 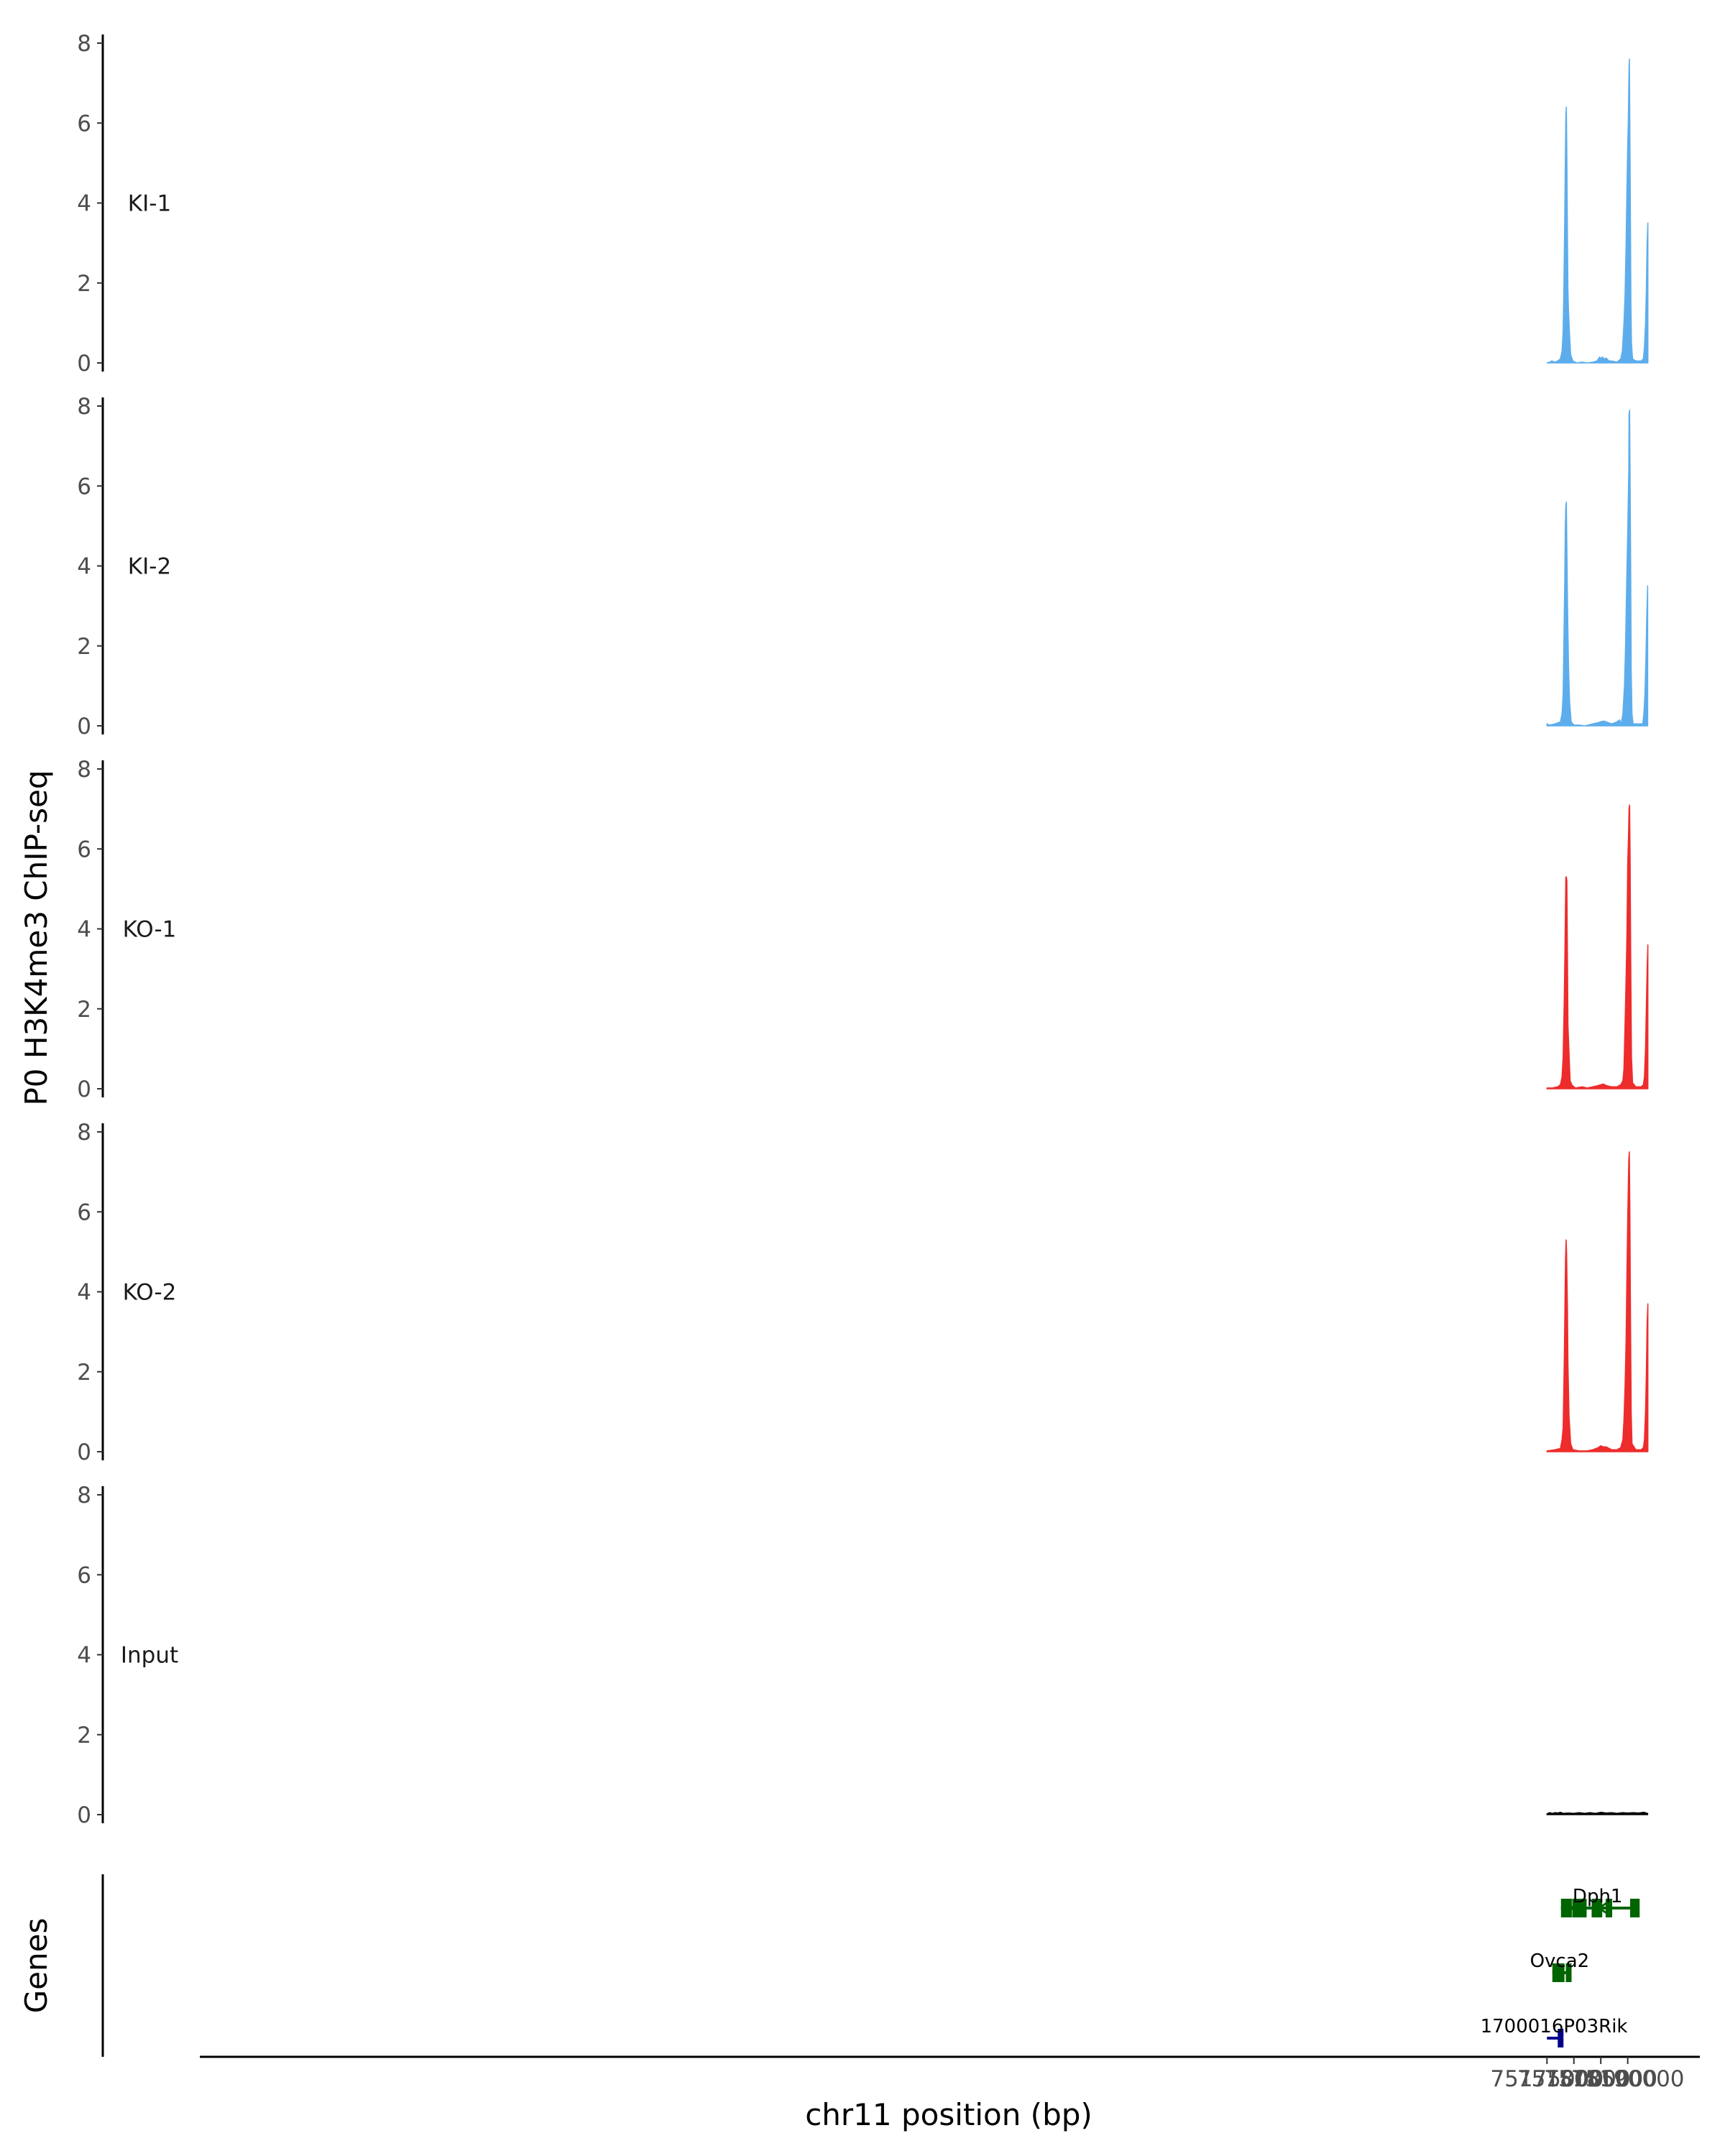 I want to click on track-label: Input, so click(x=149, y=1656).